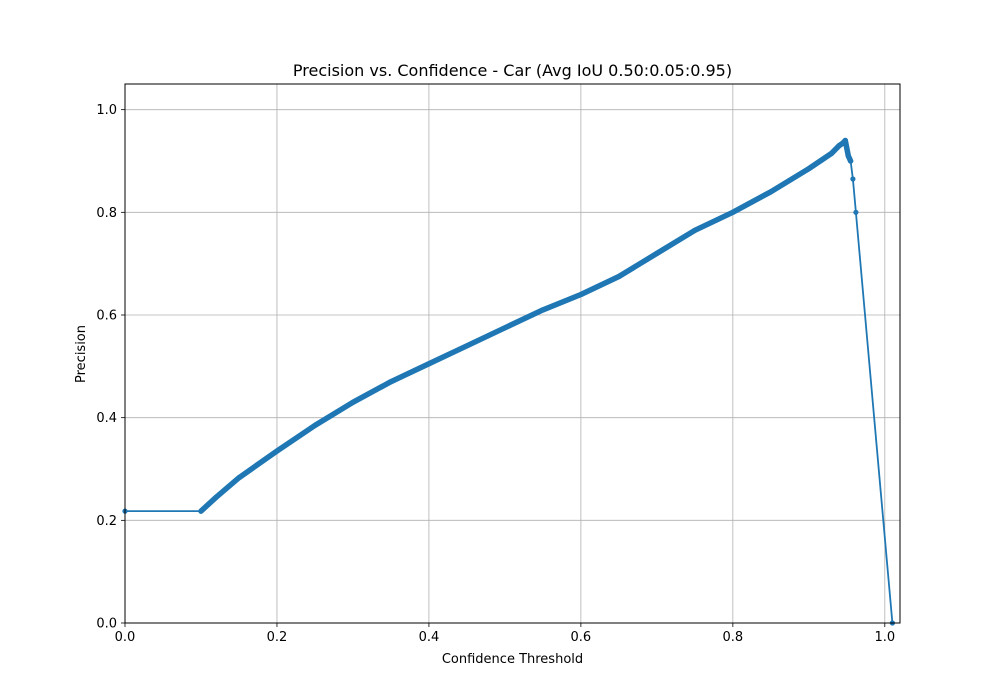 This screenshot has width=1000, height=700. Describe the element at coordinates (110, 367) in the screenshot. I see `y-axis-ticks: 0.0 0.2 0.4 0.6 0.8 1.0` at that location.